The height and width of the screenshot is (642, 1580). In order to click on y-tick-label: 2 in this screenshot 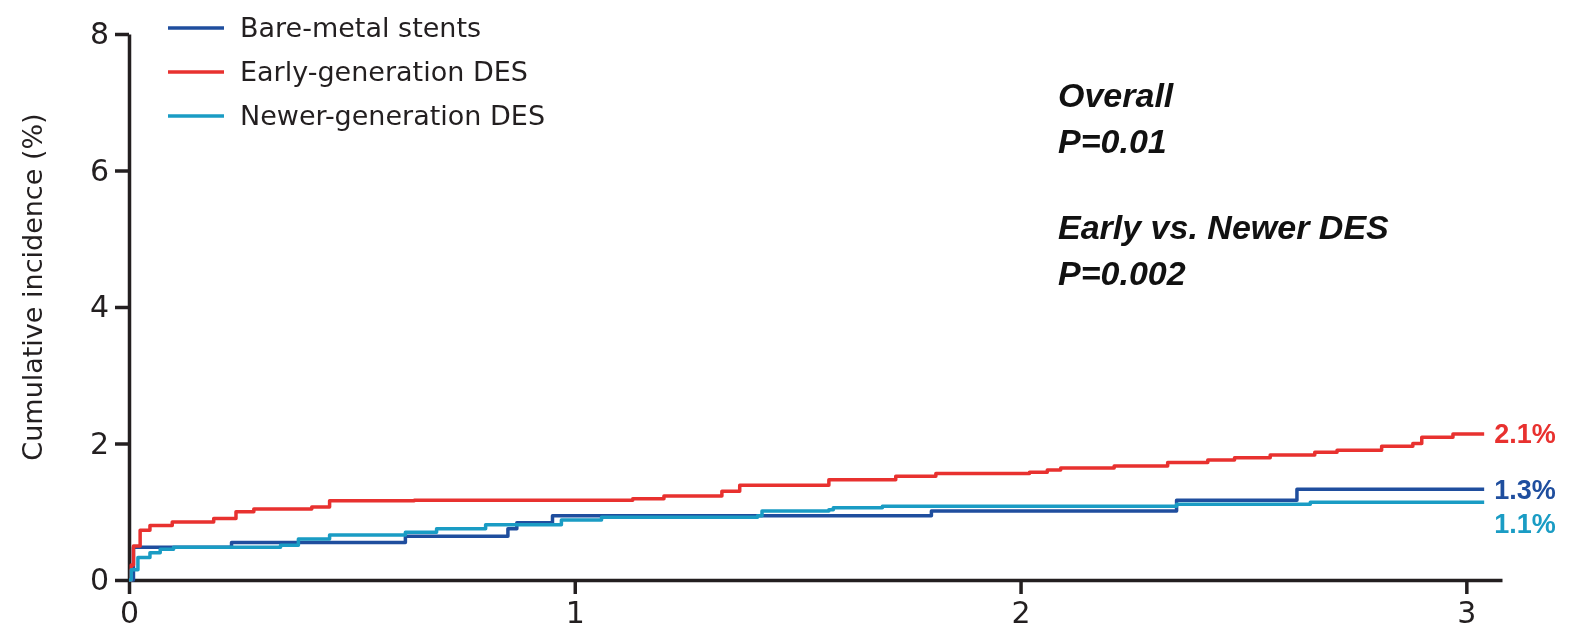, I will do `click(99, 443)`.